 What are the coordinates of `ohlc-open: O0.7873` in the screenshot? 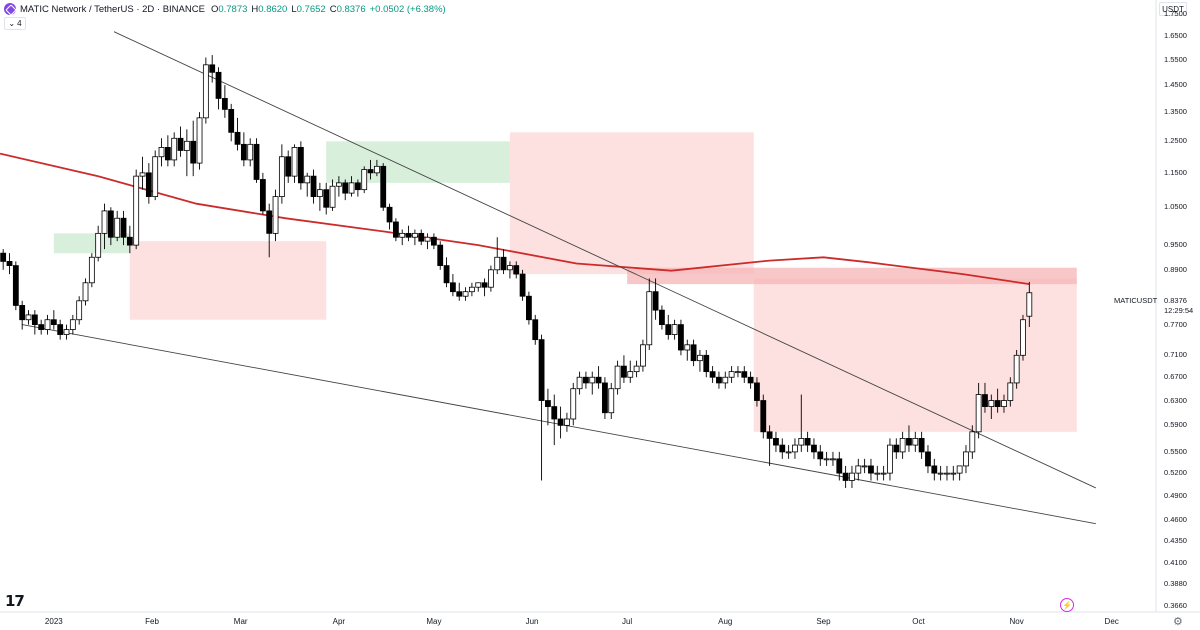 It's located at (229, 9).